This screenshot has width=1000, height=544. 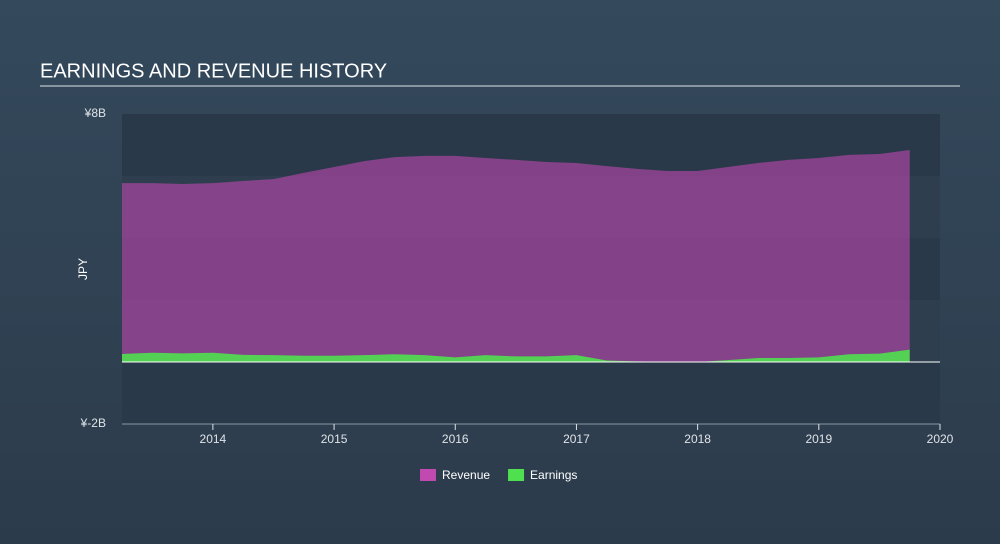 What do you see at coordinates (93, 423) in the screenshot?
I see `y-tick-label: ¥-2B` at bounding box center [93, 423].